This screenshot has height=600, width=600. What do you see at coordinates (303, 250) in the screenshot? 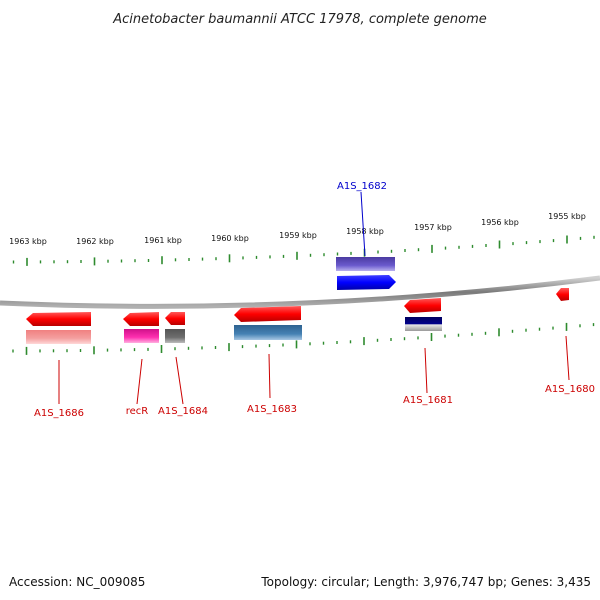
I see `forward-scale-ticks` at bounding box center [303, 250].